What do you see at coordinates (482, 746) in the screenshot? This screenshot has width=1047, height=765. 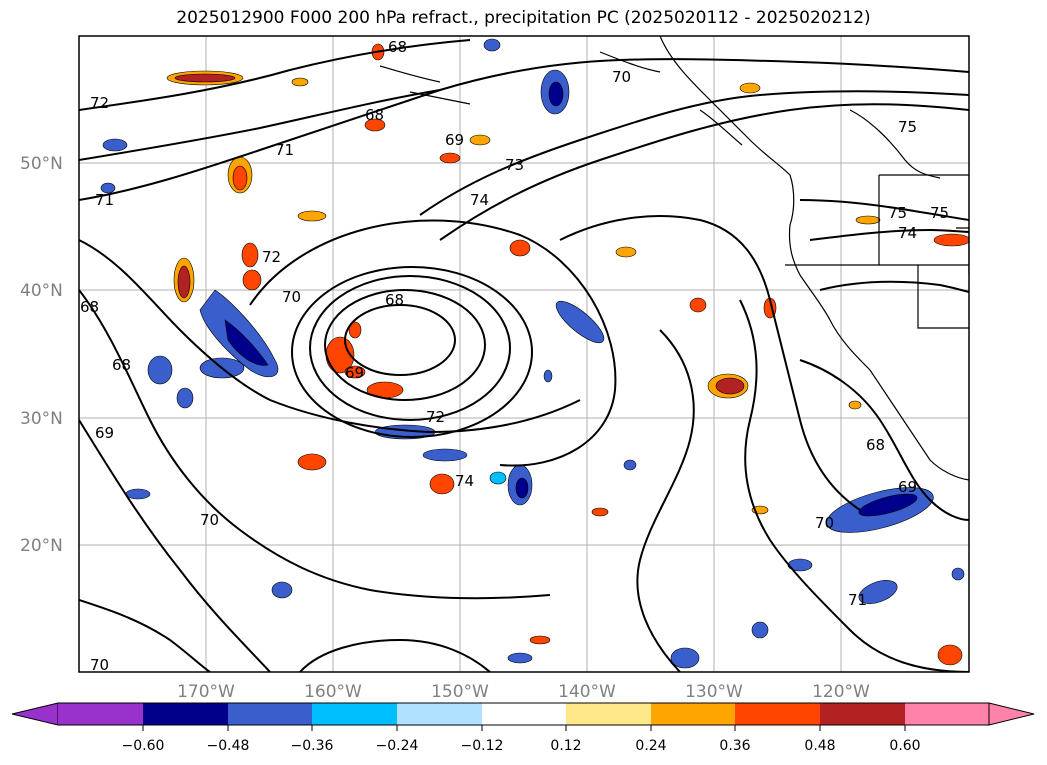 I see `colorbar-tick: −0.12` at bounding box center [482, 746].